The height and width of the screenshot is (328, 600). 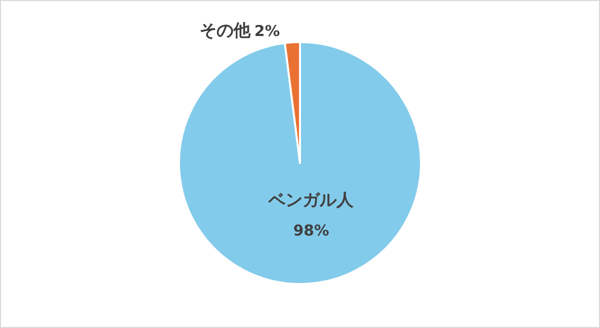 What do you see at coordinates (267, 31) in the screenshot?
I see `data-label: 2%` at bounding box center [267, 31].